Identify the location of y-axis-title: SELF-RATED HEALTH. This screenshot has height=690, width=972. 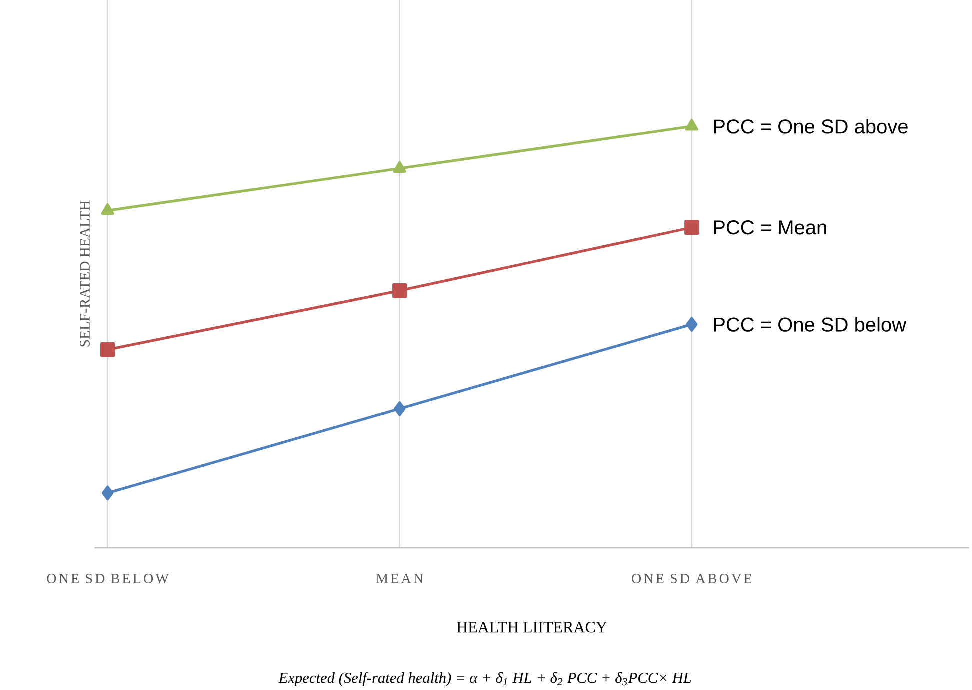
(85, 273).